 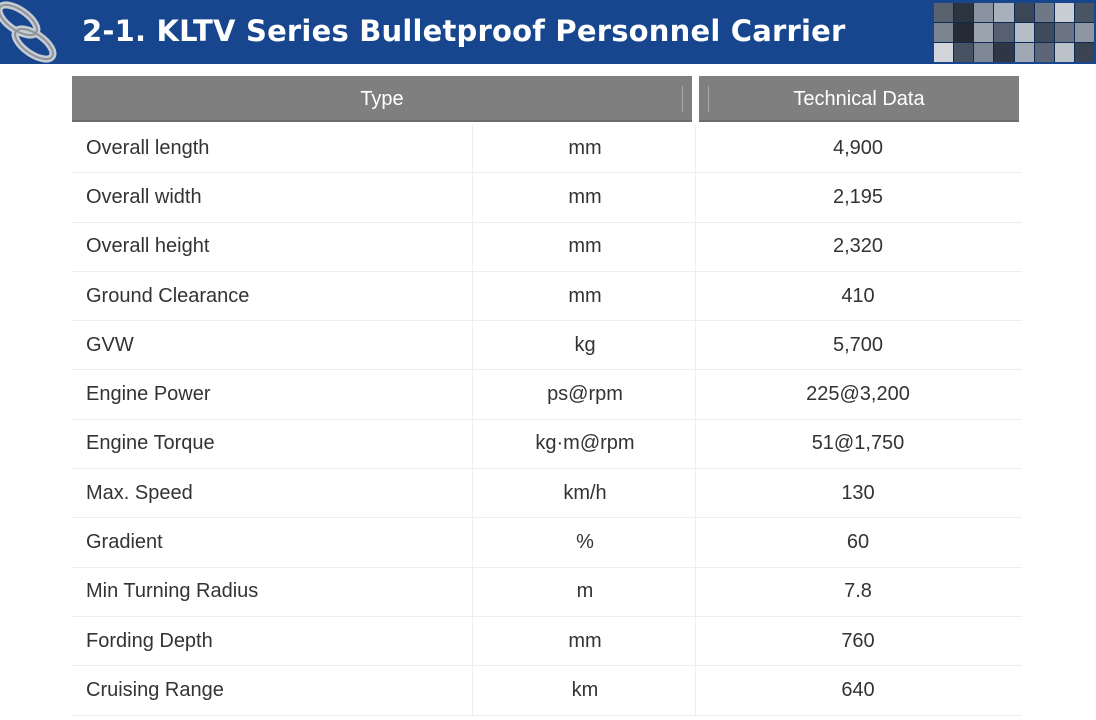 What do you see at coordinates (124, 542) in the screenshot?
I see `spec-item-label: Gradient` at bounding box center [124, 542].